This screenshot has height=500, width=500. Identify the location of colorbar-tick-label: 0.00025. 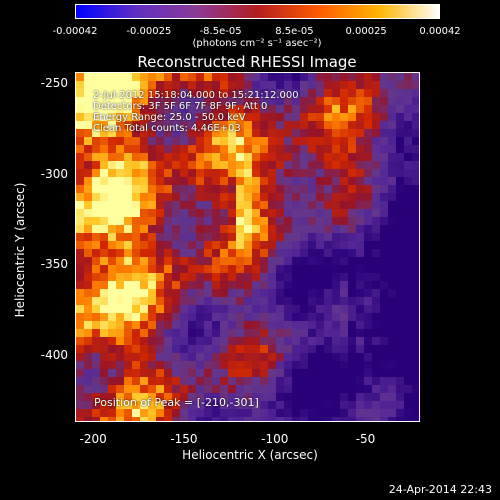
(366, 31).